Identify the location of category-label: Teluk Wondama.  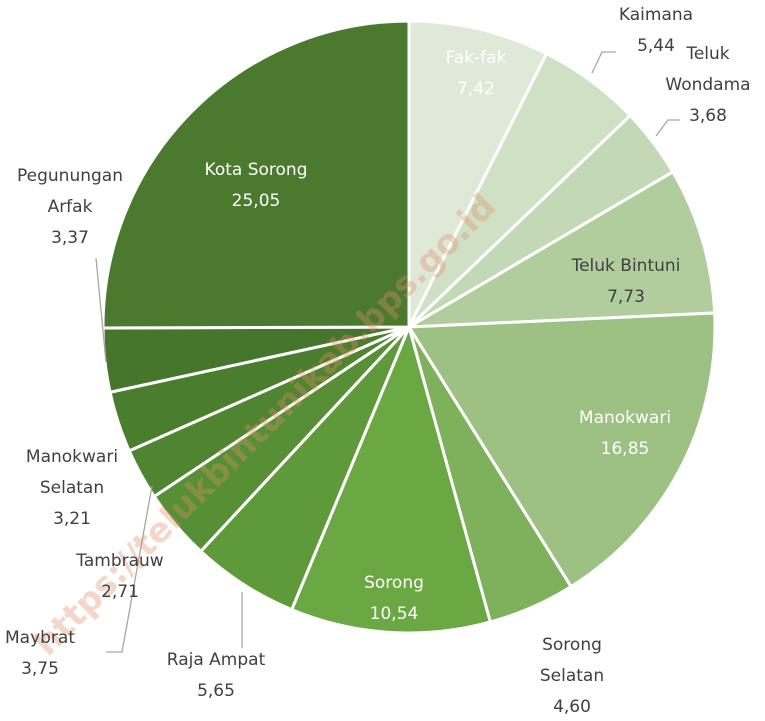
(708, 69).